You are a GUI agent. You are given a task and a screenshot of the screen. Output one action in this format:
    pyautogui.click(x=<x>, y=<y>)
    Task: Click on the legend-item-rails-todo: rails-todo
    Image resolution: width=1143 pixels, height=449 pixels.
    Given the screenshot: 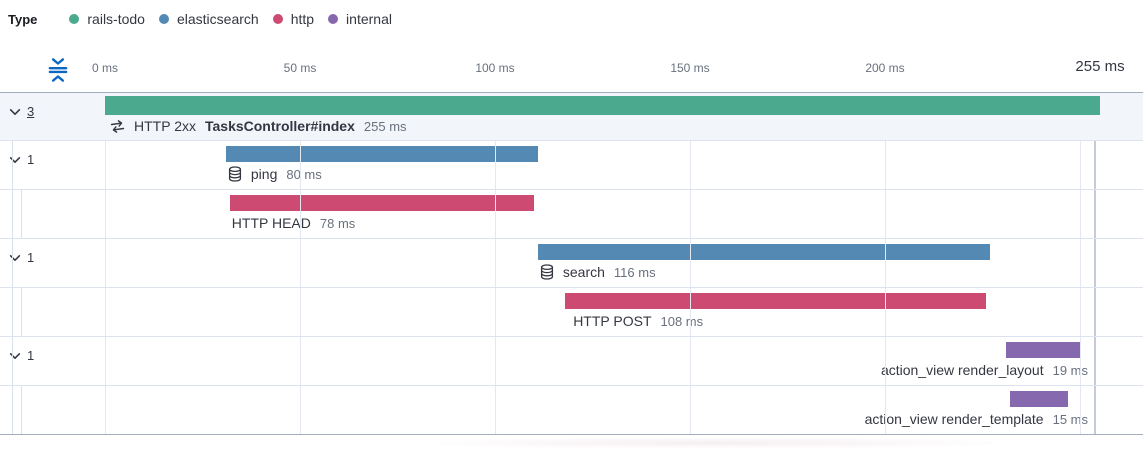 What is the action you would take?
    pyautogui.click(x=107, y=19)
    